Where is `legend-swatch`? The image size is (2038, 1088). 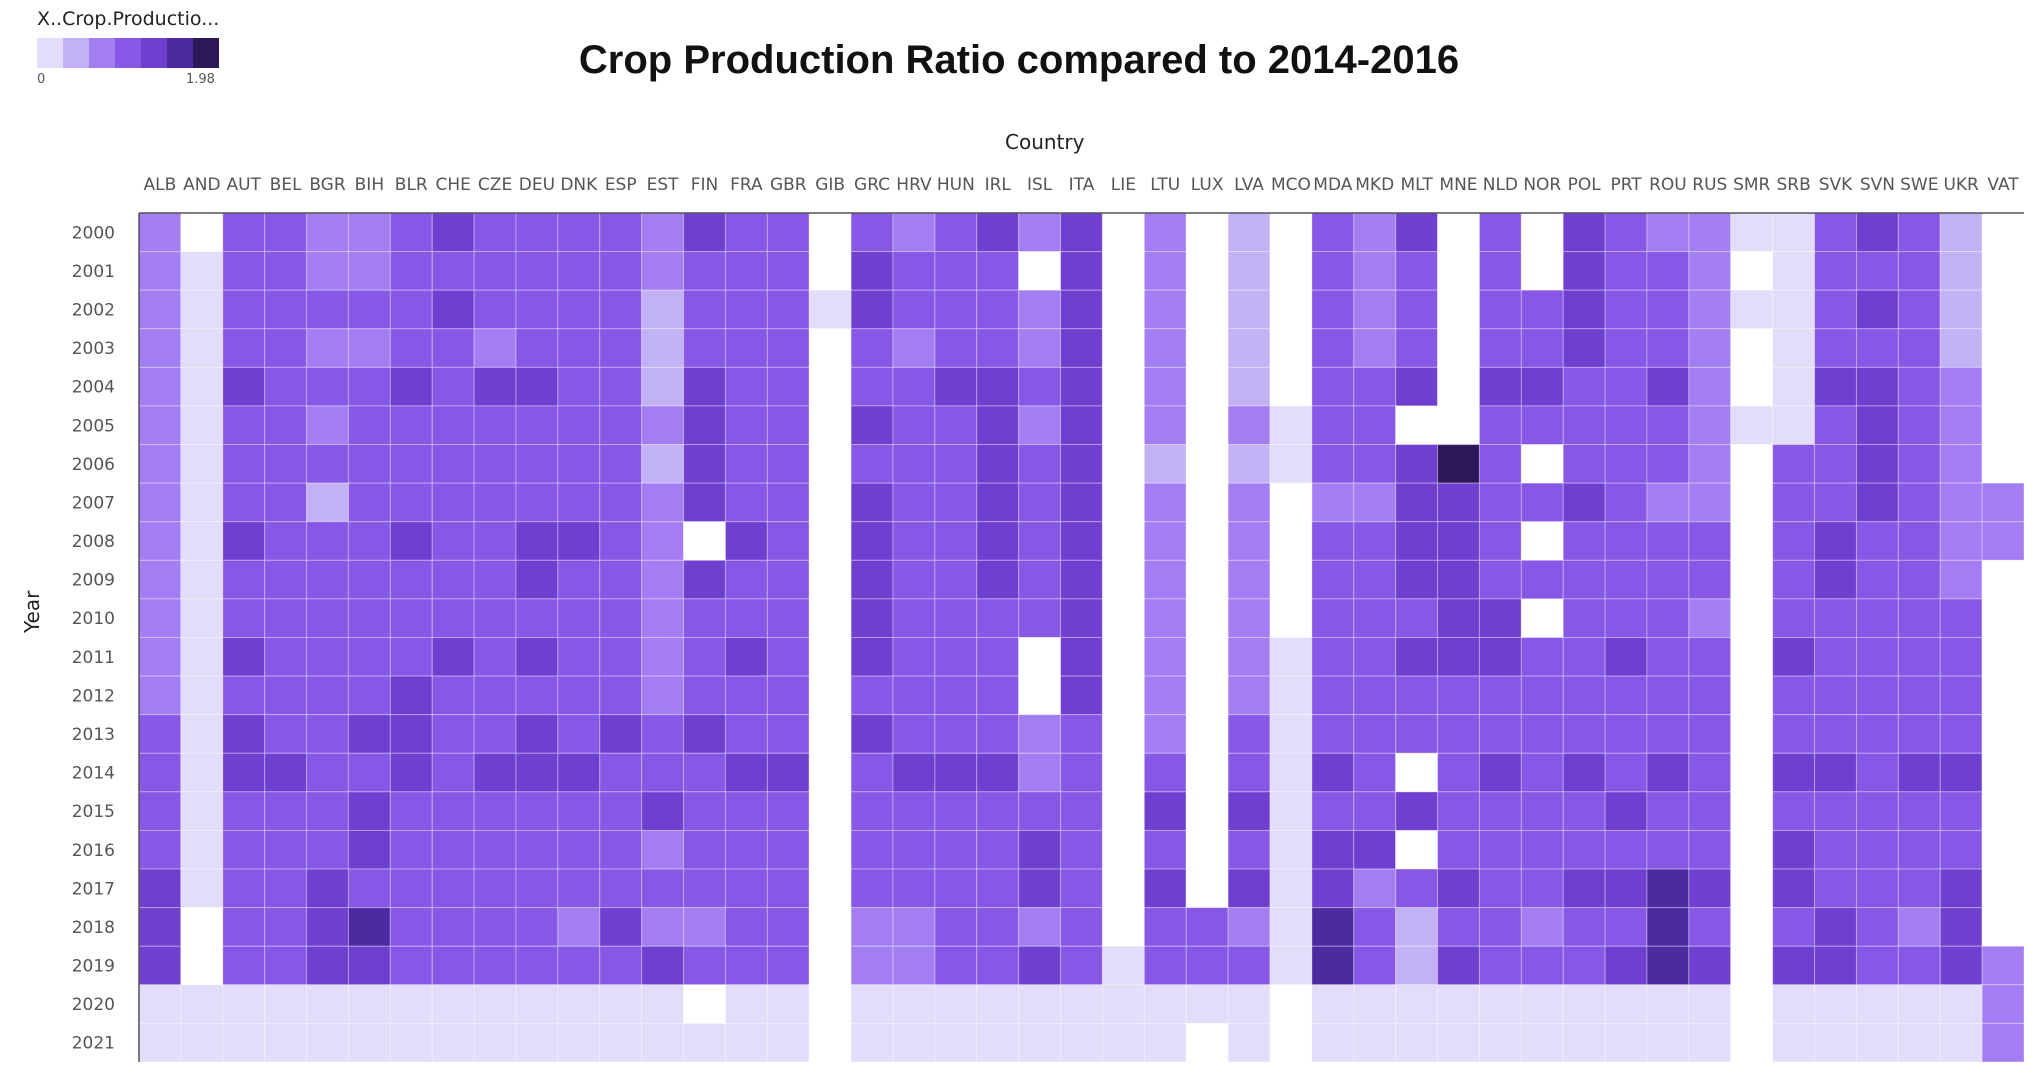 legend-swatch is located at coordinates (128, 53).